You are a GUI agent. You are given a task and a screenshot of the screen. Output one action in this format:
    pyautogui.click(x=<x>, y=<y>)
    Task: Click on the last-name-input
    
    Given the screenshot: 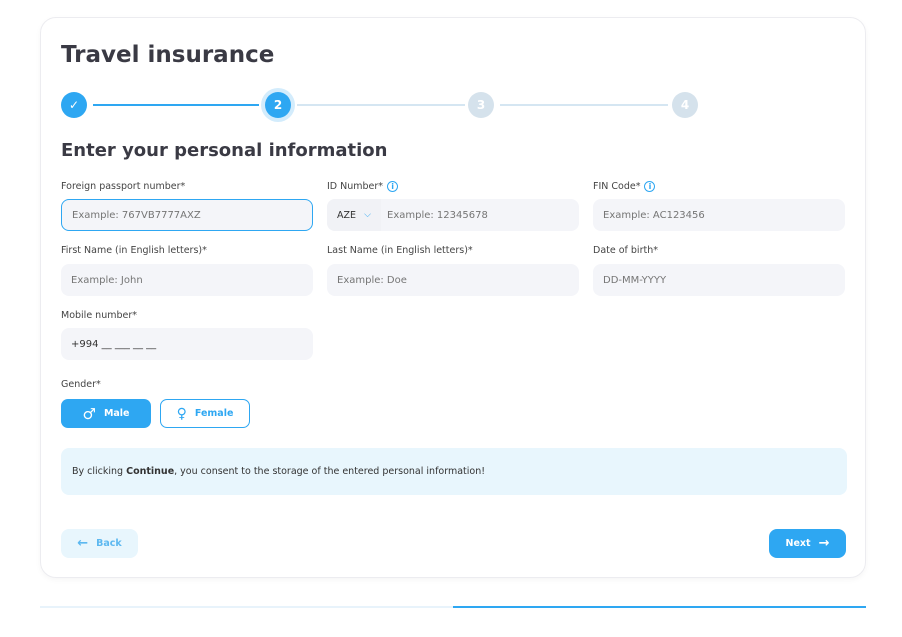 What is the action you would take?
    pyautogui.click(x=453, y=280)
    